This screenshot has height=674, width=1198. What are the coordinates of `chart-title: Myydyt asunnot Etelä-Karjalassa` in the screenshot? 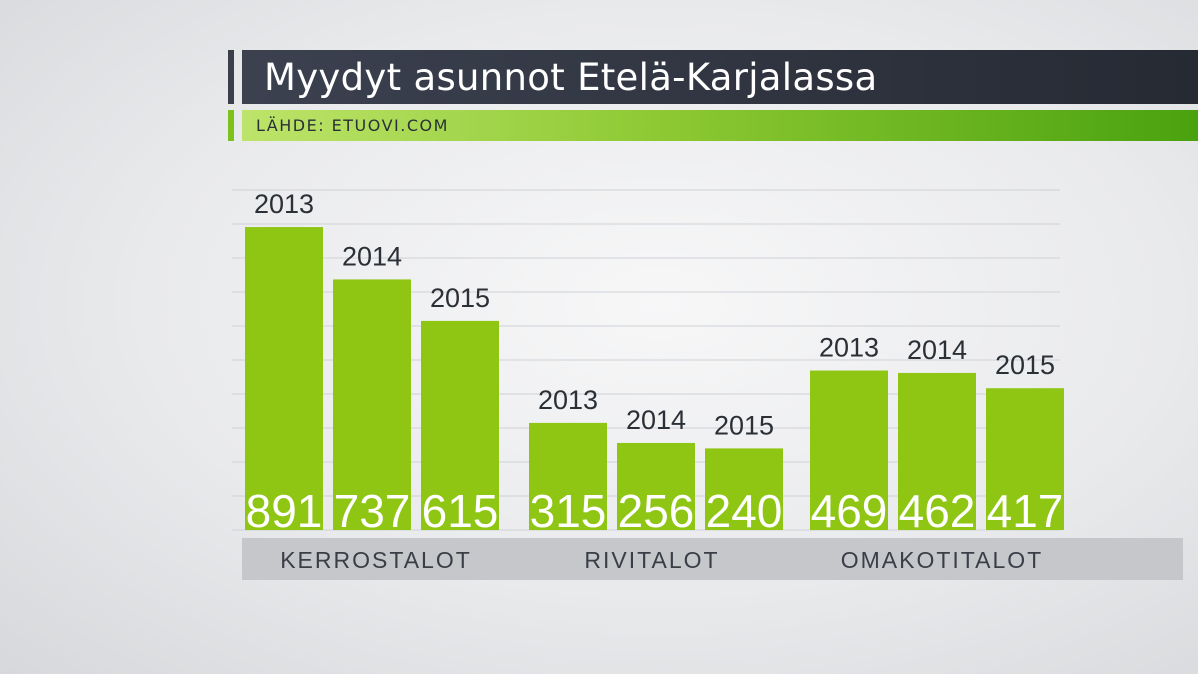 It's located at (571, 77).